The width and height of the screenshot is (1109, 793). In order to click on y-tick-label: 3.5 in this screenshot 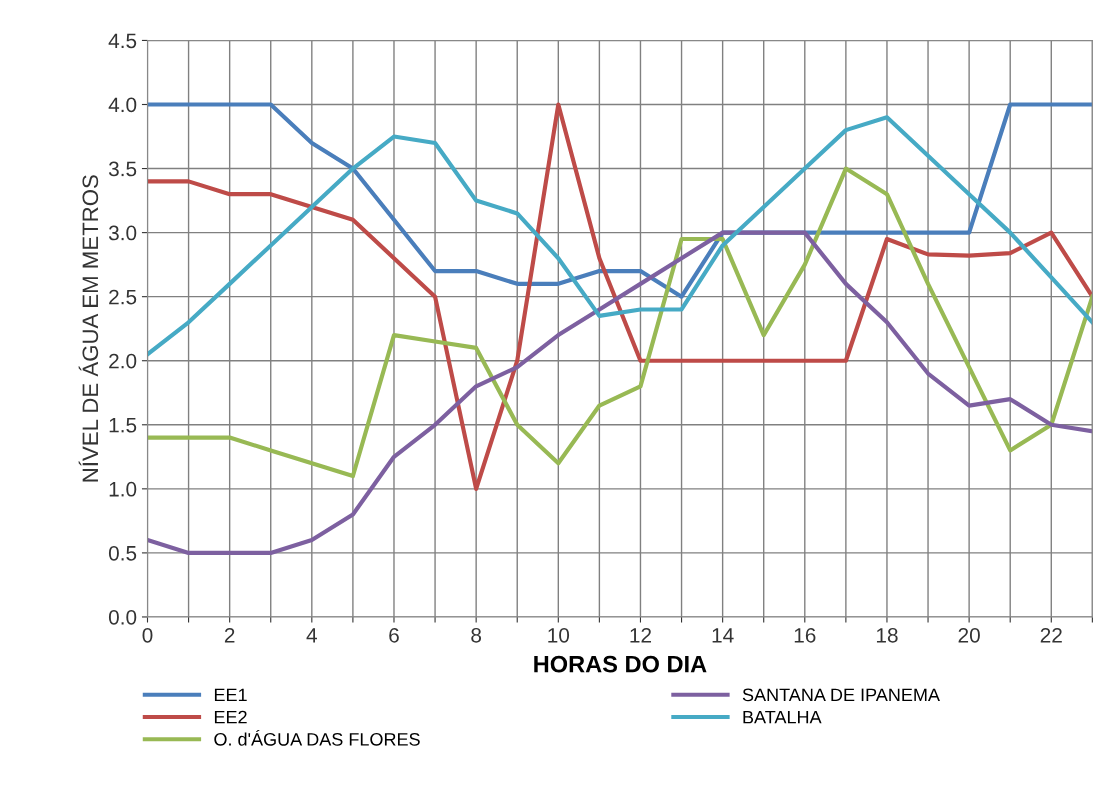, I will do `click(122, 169)`.